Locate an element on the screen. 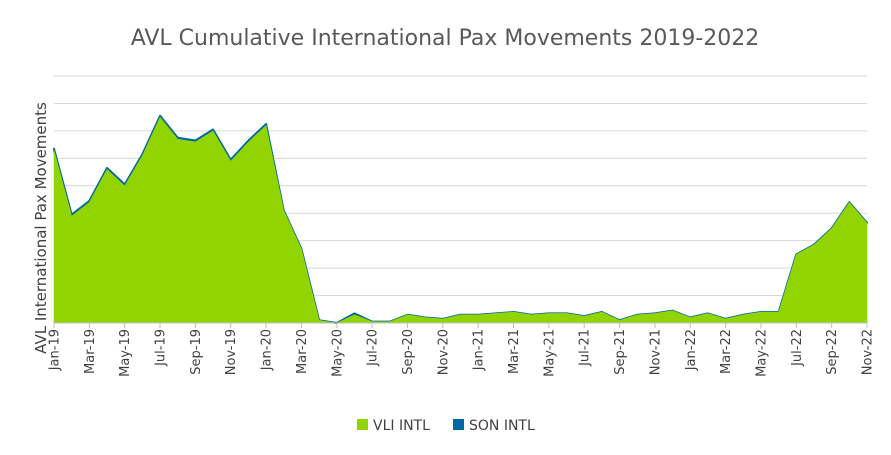 This screenshot has height=455, width=891. x-tick-label: Nov-20 is located at coordinates (443, 352).